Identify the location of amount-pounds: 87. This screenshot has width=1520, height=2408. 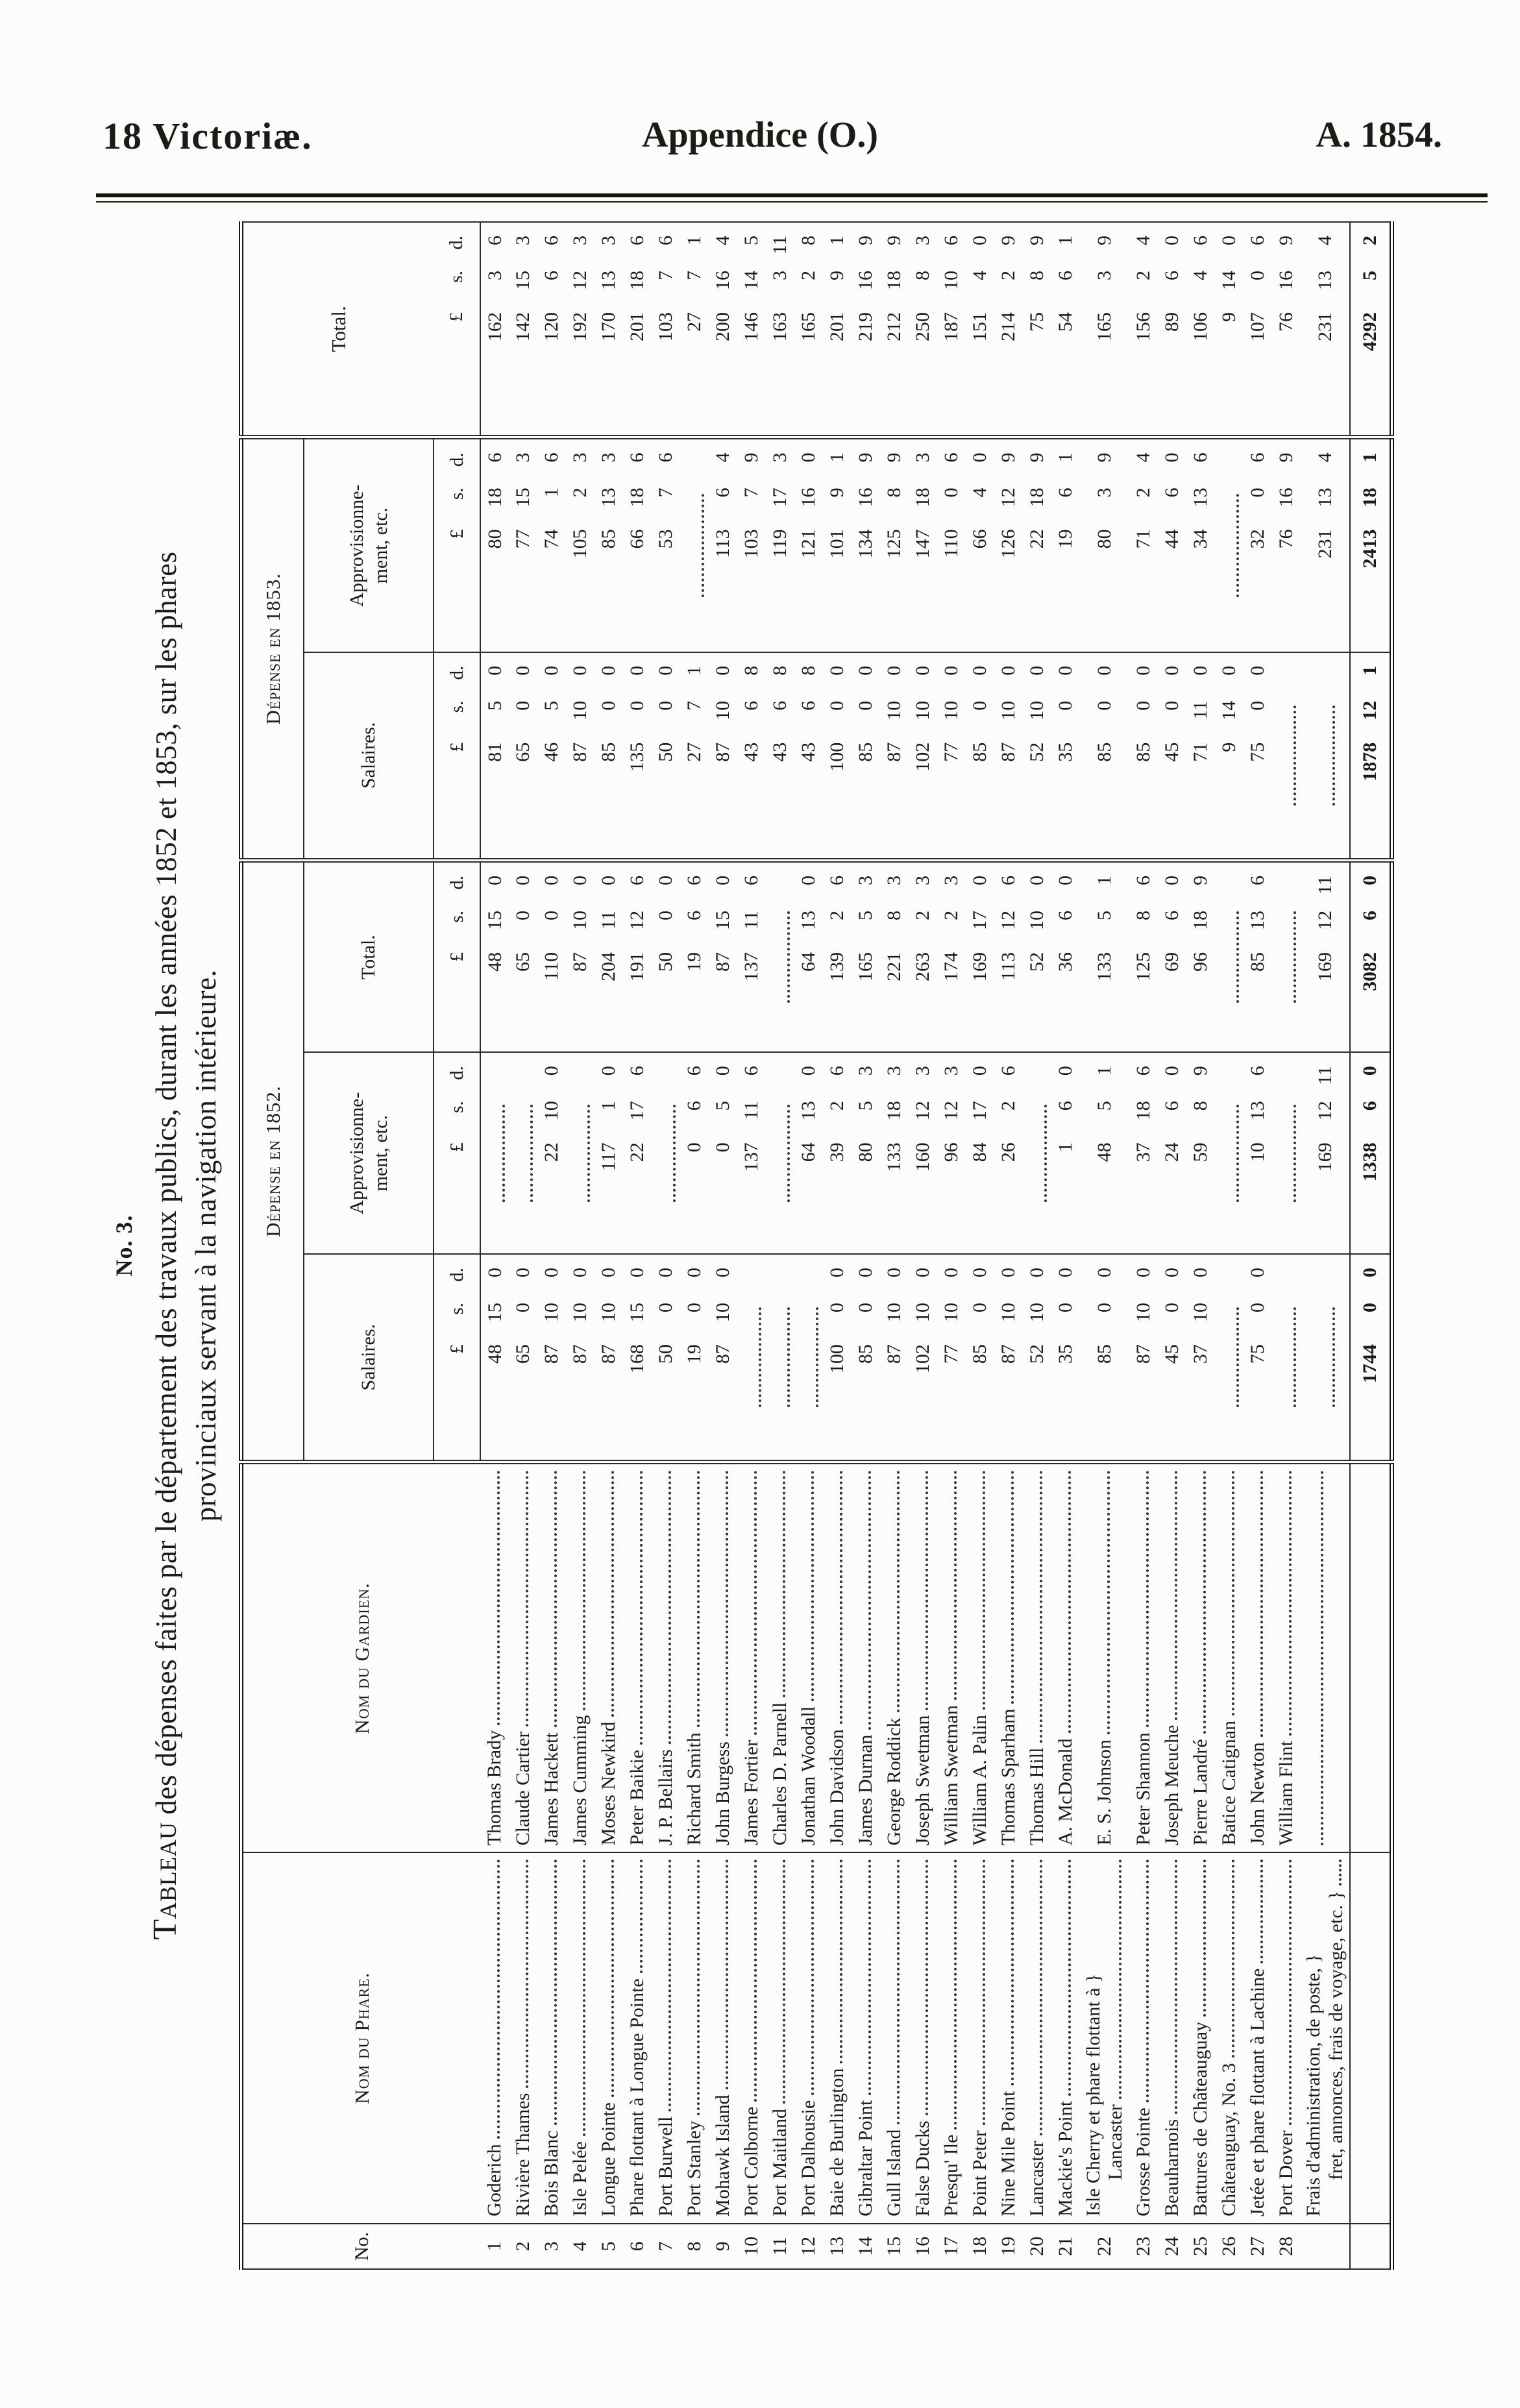
(552, 1354).